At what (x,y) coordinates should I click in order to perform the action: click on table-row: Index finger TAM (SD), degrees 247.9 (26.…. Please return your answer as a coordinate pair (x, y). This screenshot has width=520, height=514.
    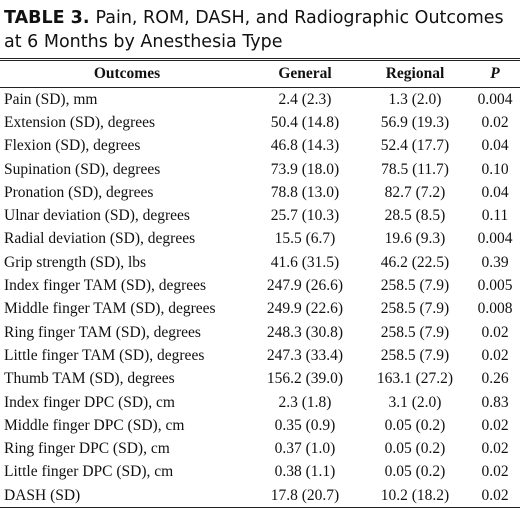
    Looking at the image, I should click on (260, 285).